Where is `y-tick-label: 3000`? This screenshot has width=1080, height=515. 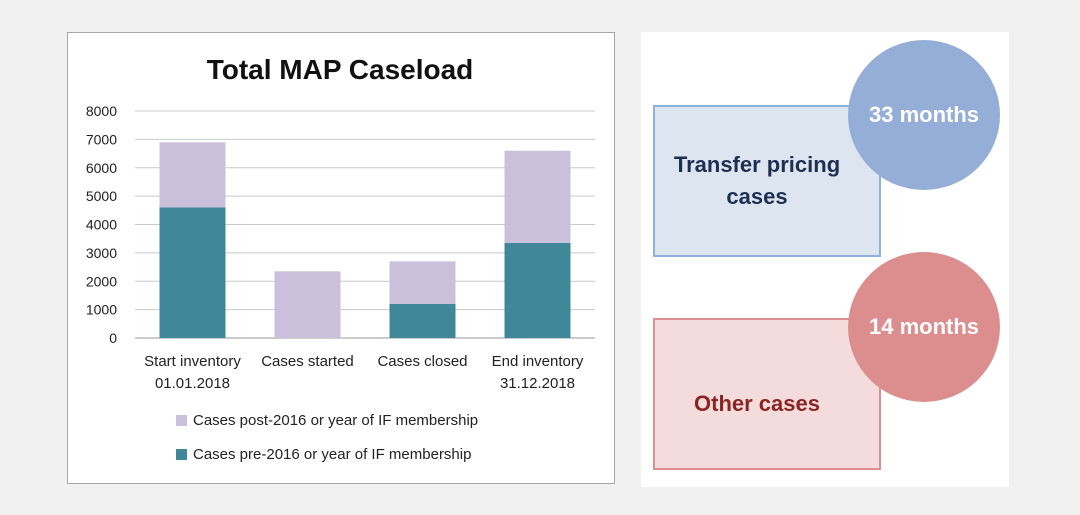 y-tick-label: 3000 is located at coordinates (101, 253).